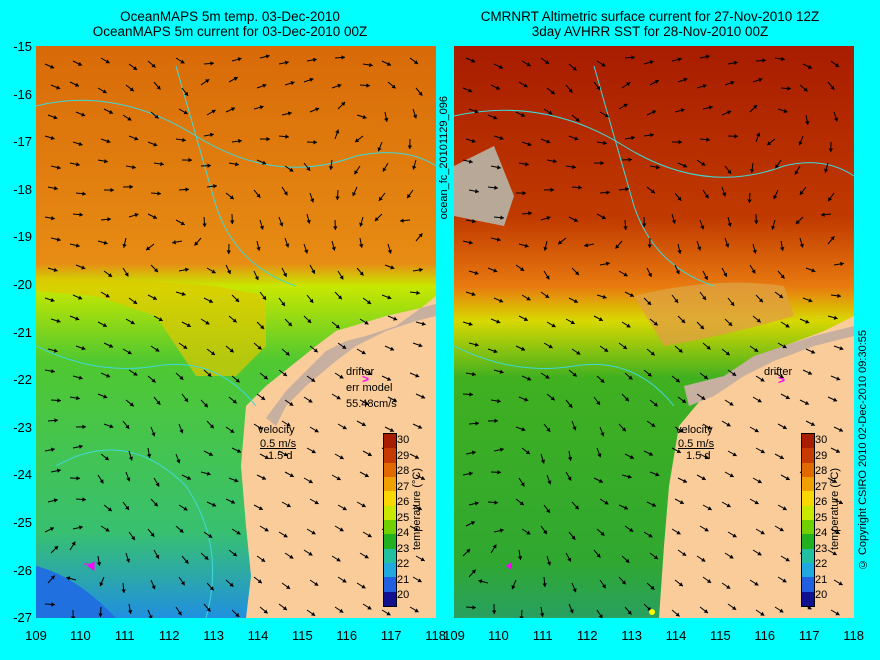 This screenshot has height=660, width=880. I want to click on drifter-marker, so click(89, 566).